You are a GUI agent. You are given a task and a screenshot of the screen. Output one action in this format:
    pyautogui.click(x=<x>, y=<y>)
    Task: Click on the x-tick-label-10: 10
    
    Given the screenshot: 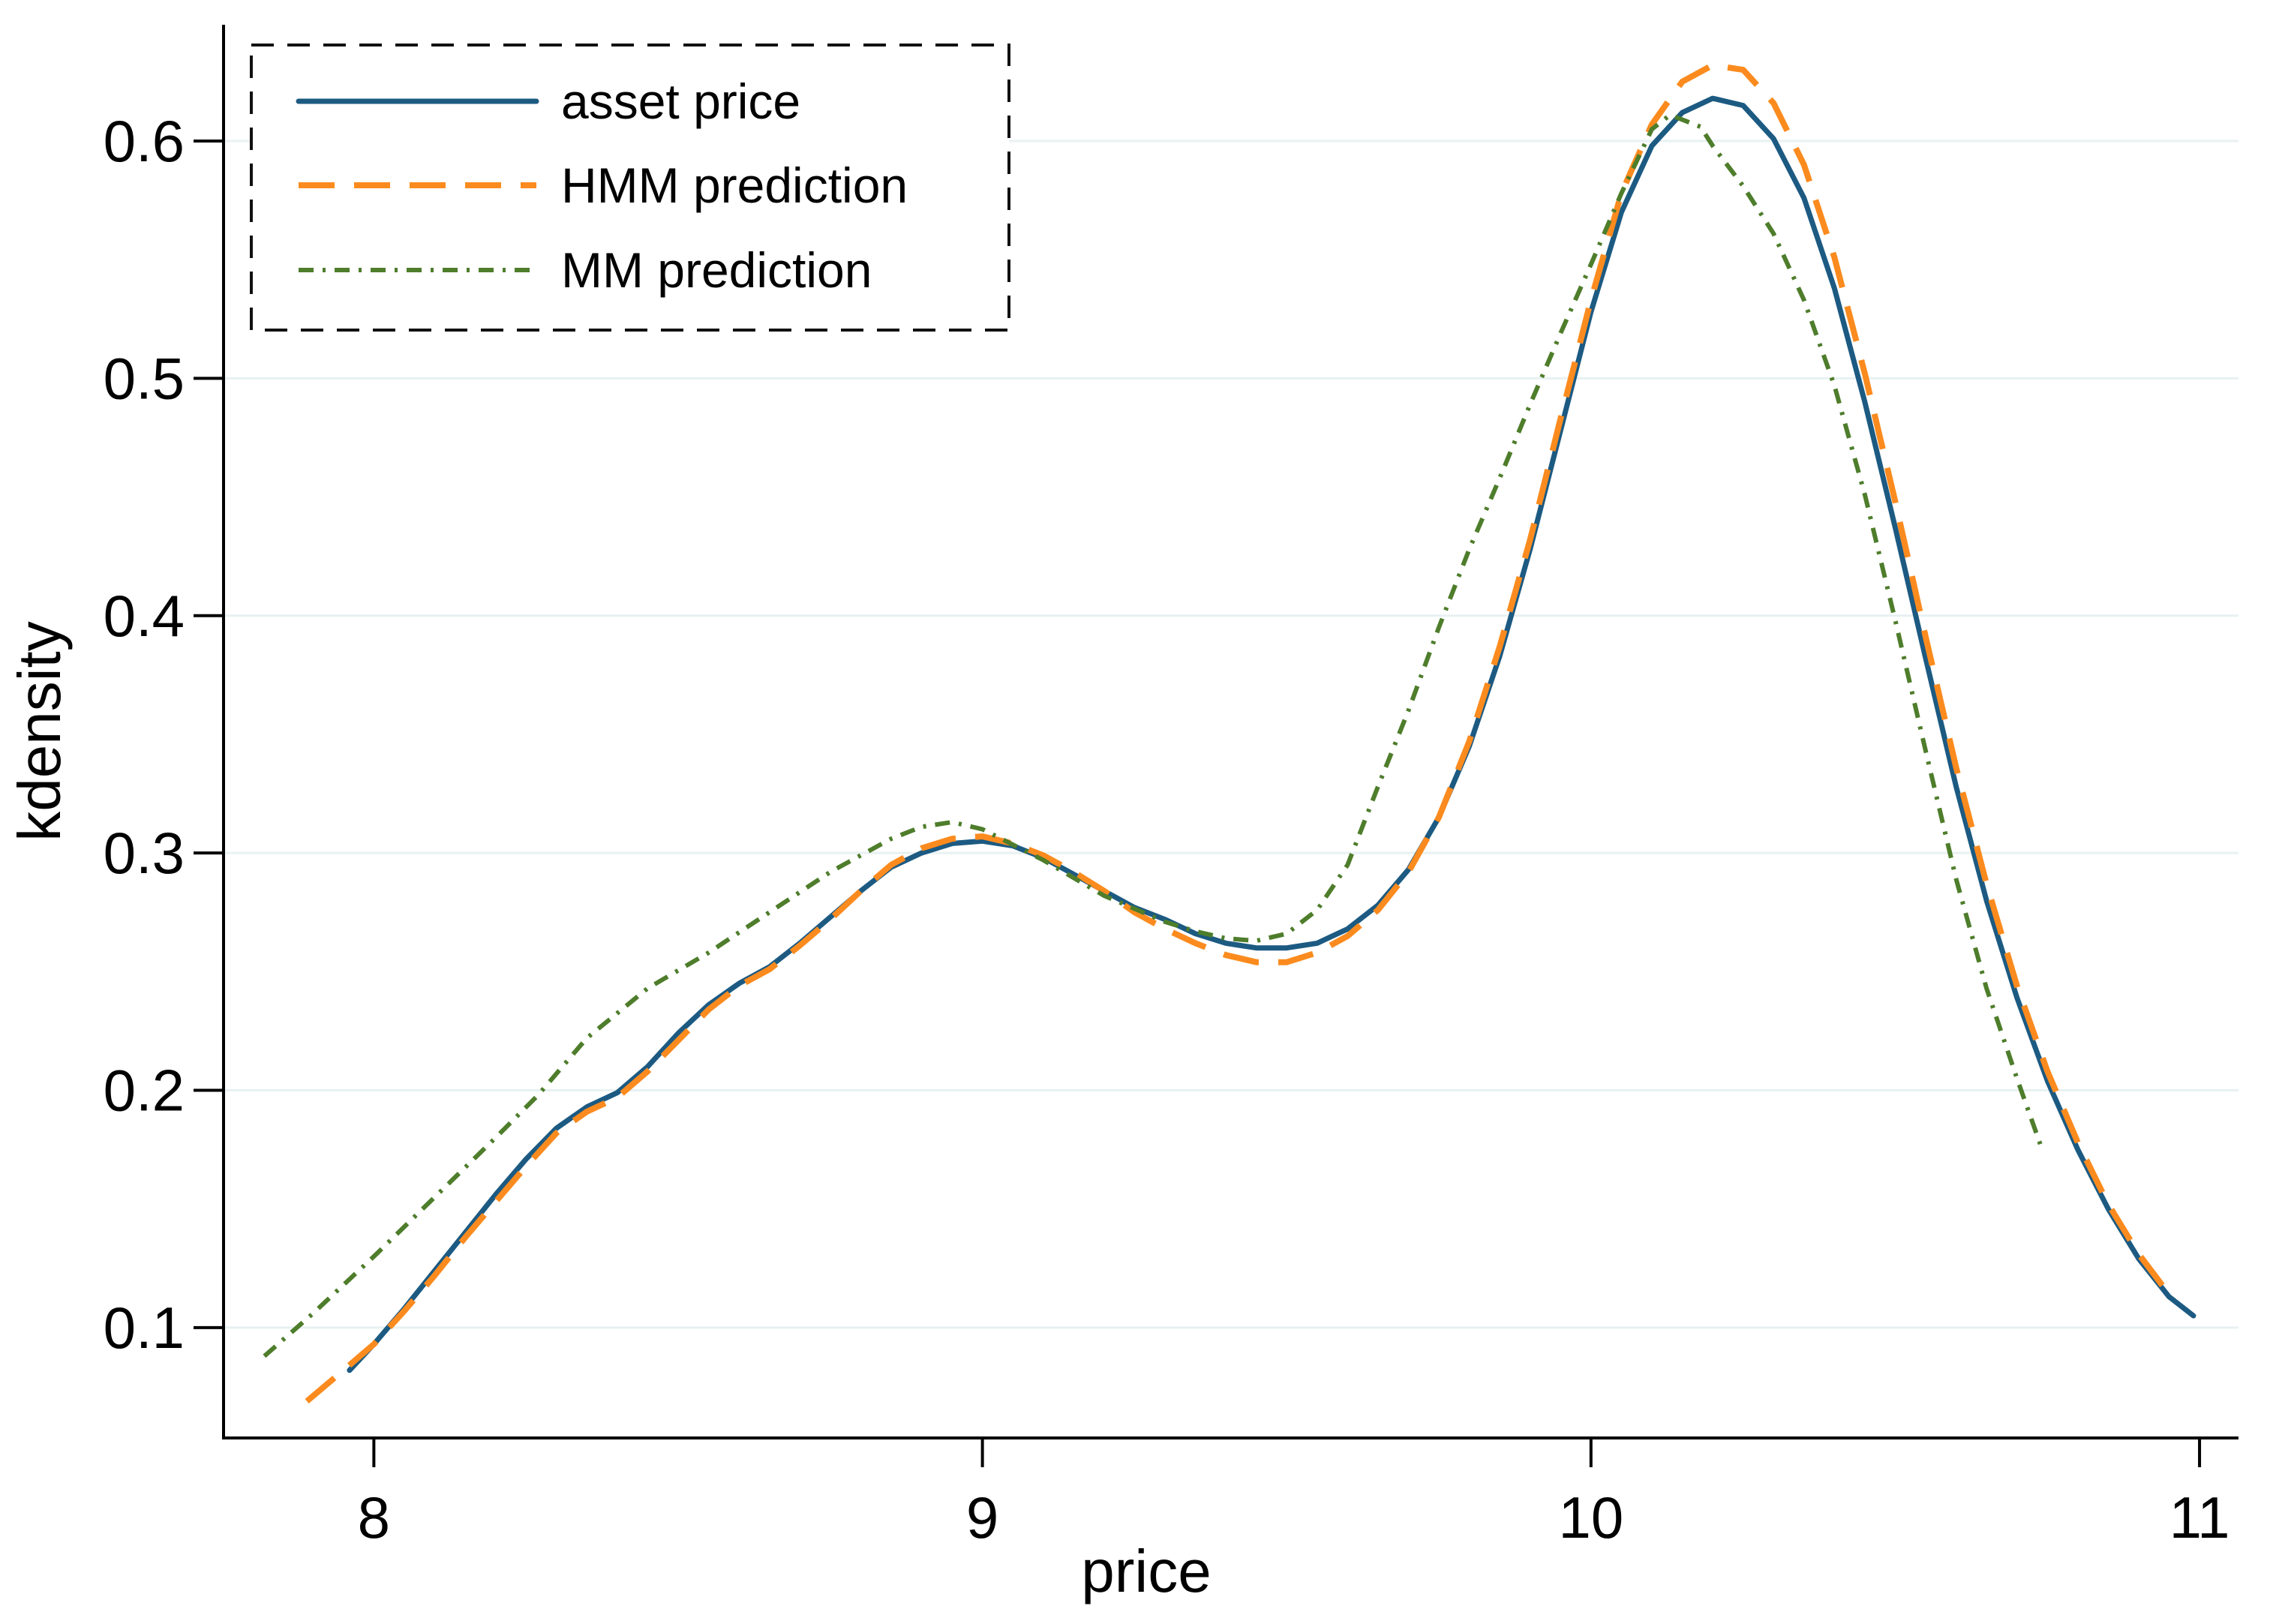 What is the action you would take?
    pyautogui.click(x=1590, y=1517)
    